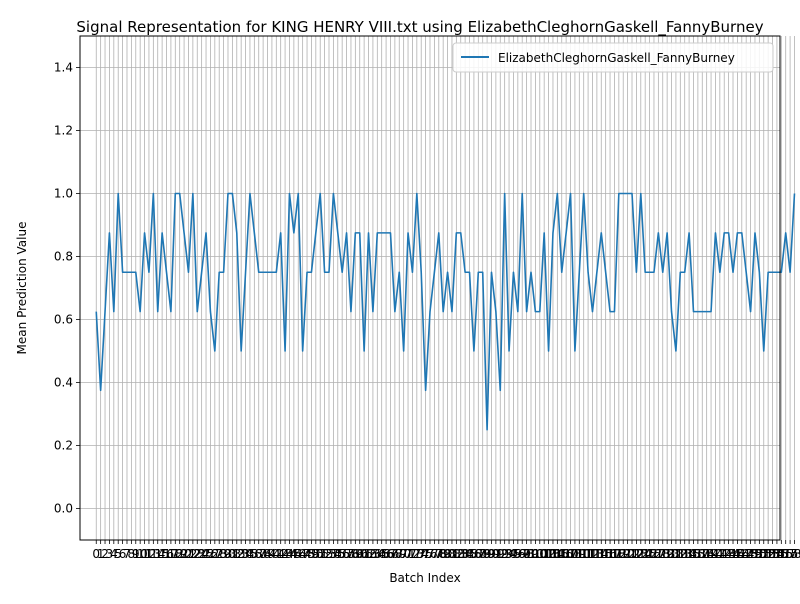 The width and height of the screenshot is (800, 604). I want to click on legend-box, so click(613, 57).